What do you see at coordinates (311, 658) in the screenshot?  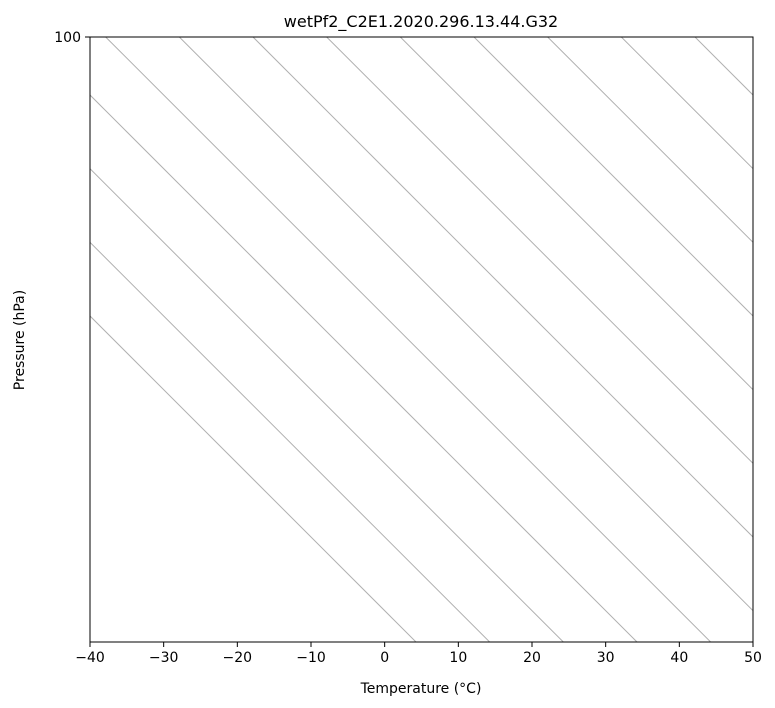 I see `x-tick-label: −10` at bounding box center [311, 658].